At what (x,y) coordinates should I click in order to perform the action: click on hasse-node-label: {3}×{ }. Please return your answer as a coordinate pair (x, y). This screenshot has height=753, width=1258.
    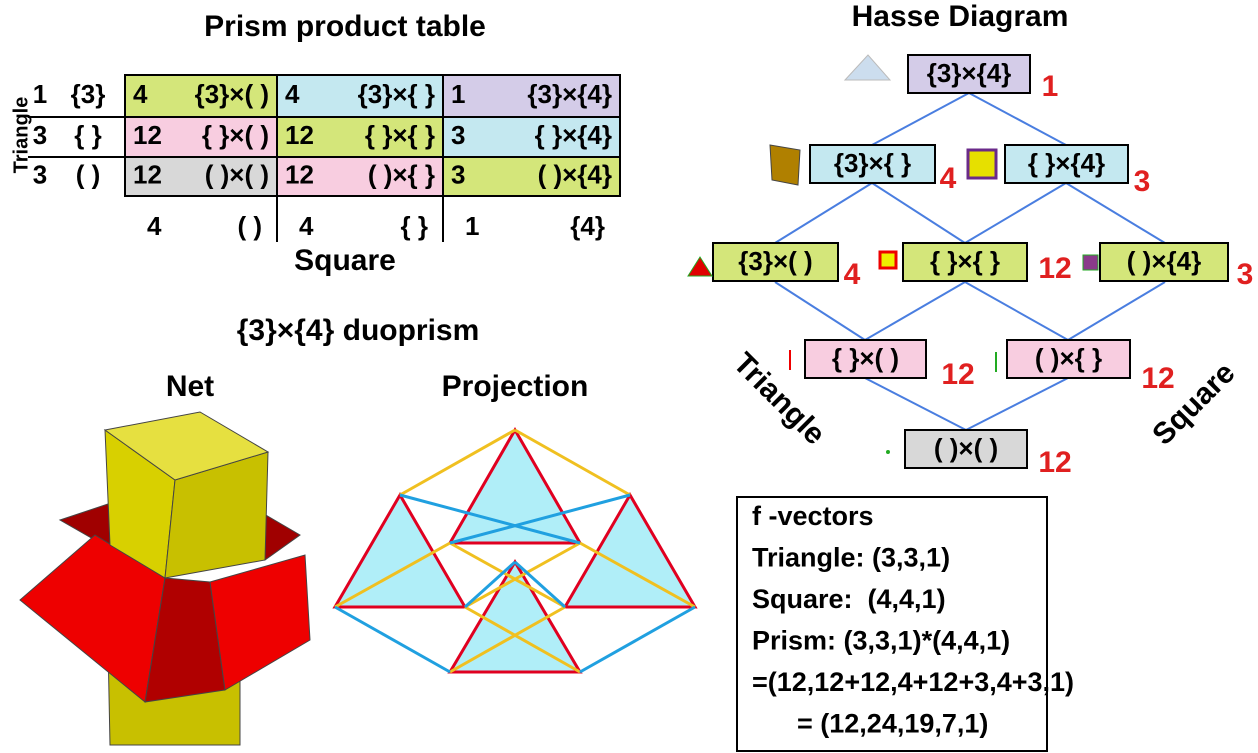
    Looking at the image, I should click on (872, 163).